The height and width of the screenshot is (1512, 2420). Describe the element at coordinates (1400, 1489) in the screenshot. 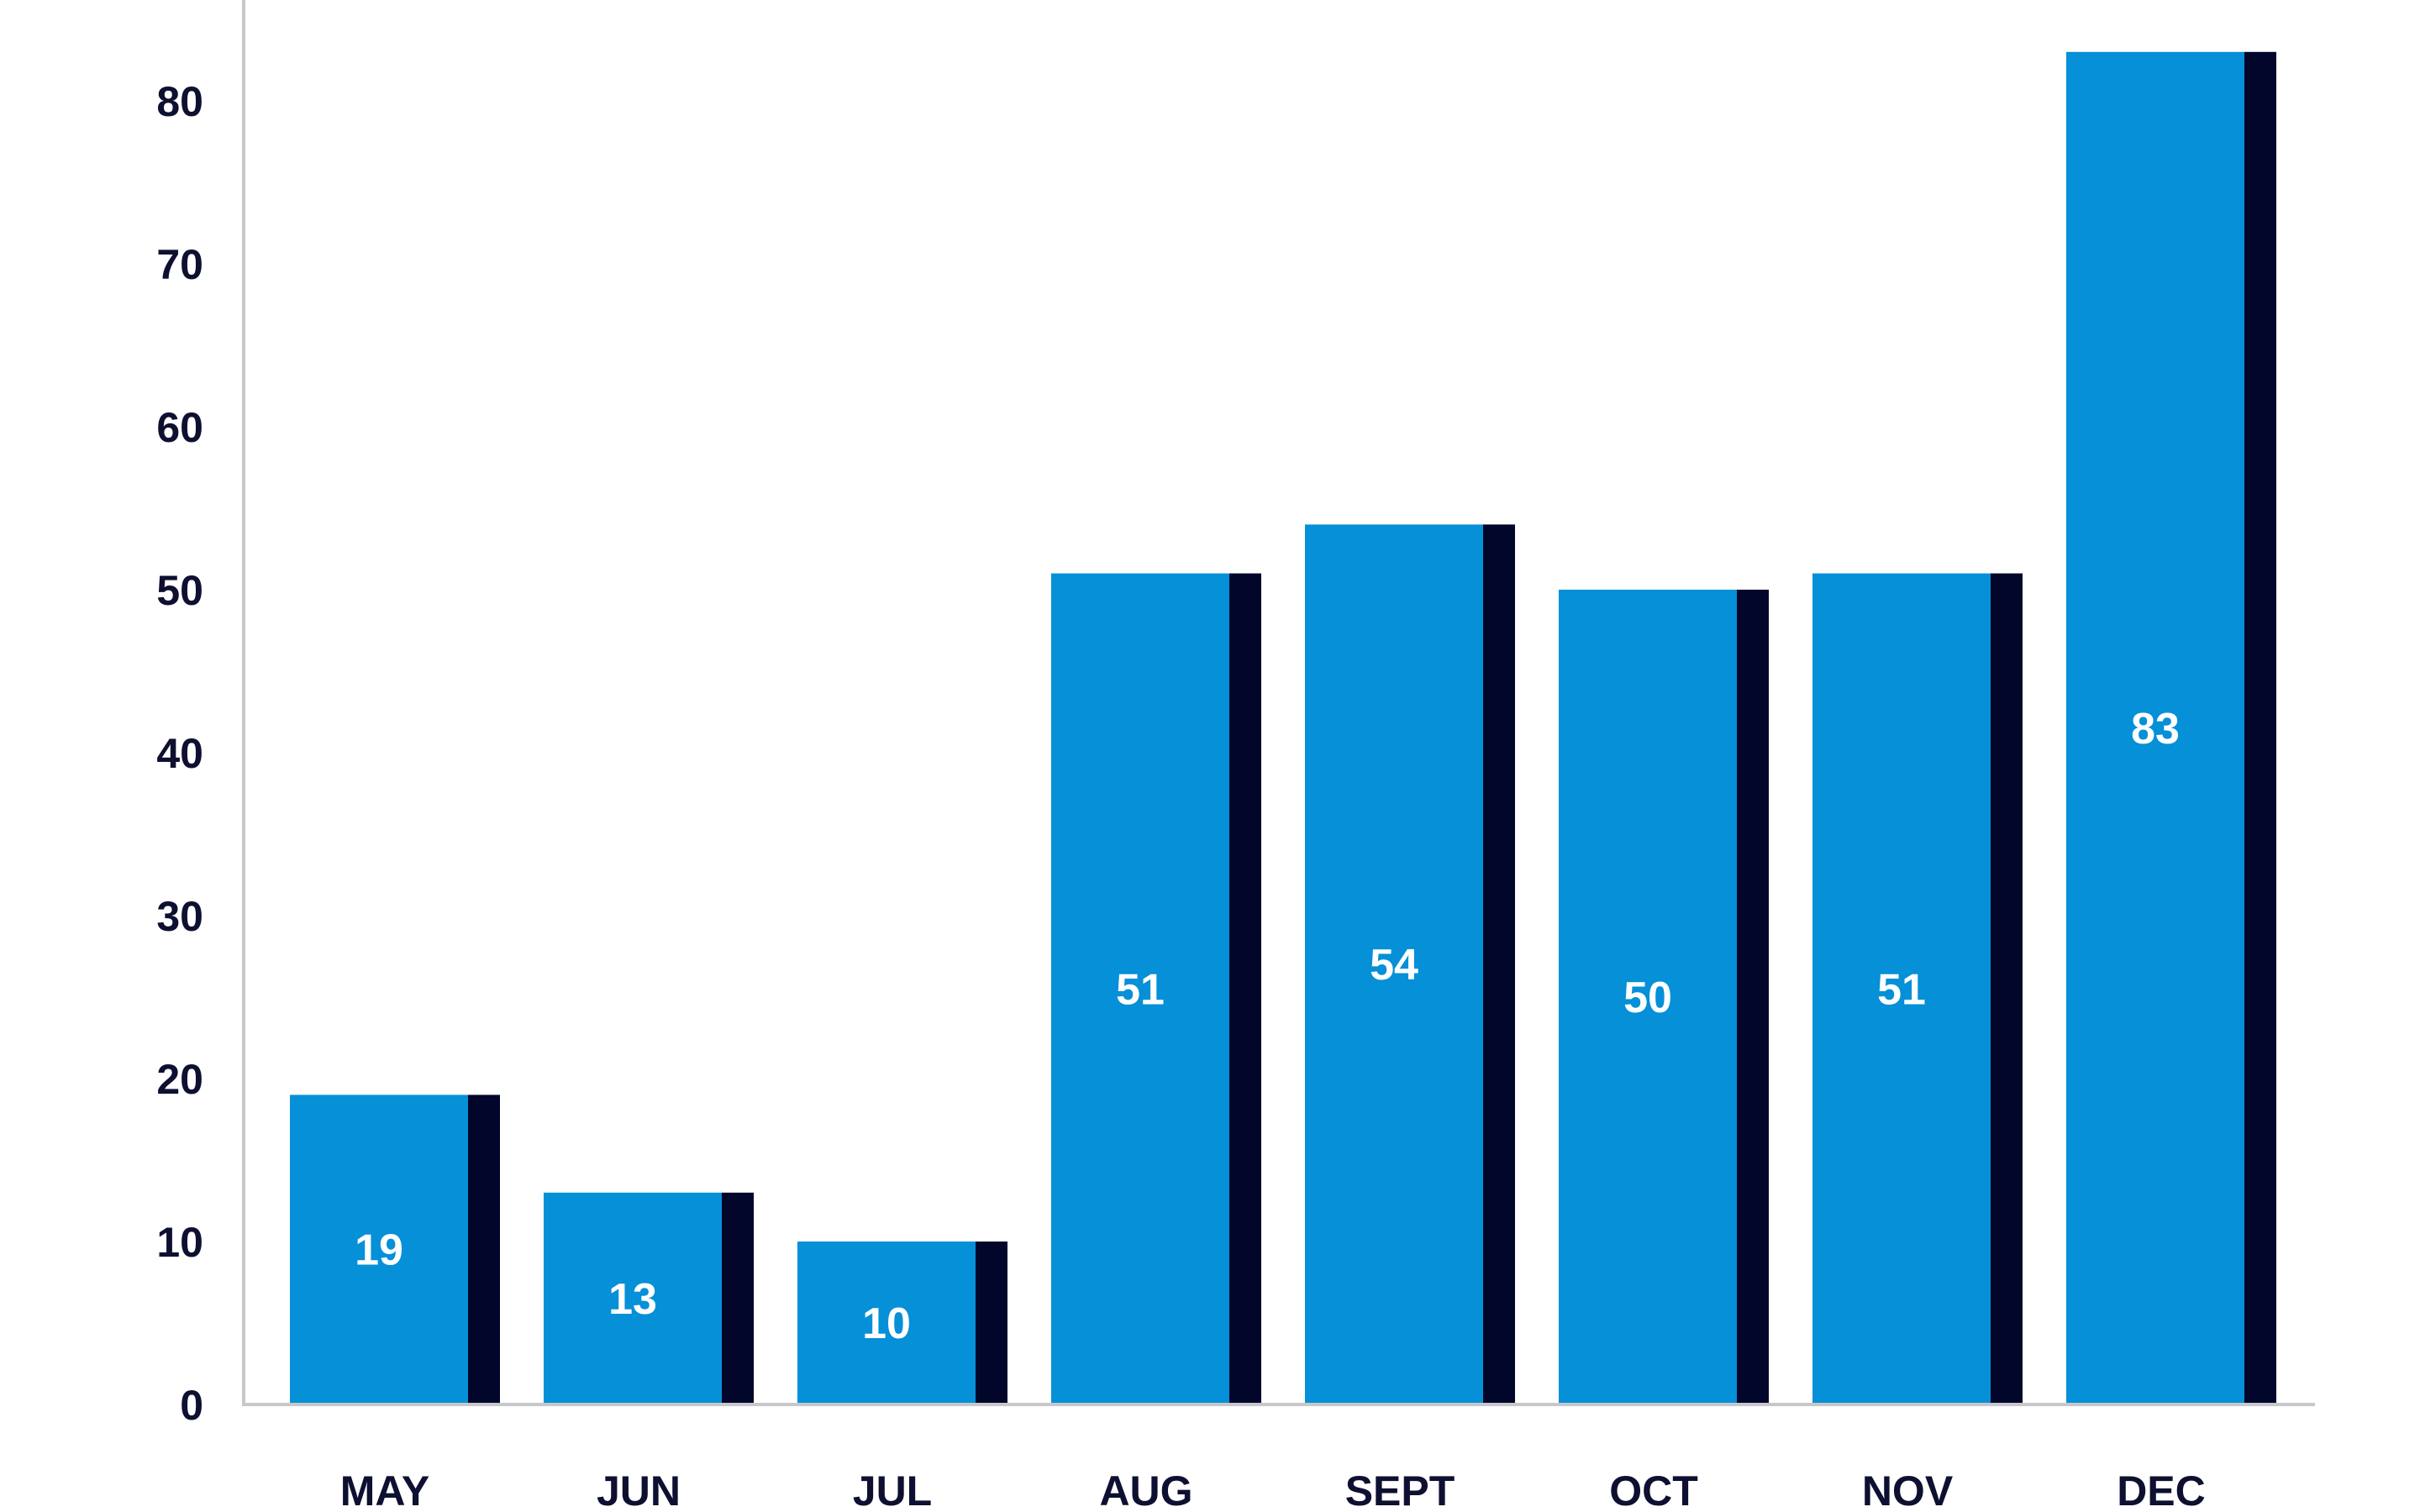

I see `x-tick-label: SEPT` at that location.